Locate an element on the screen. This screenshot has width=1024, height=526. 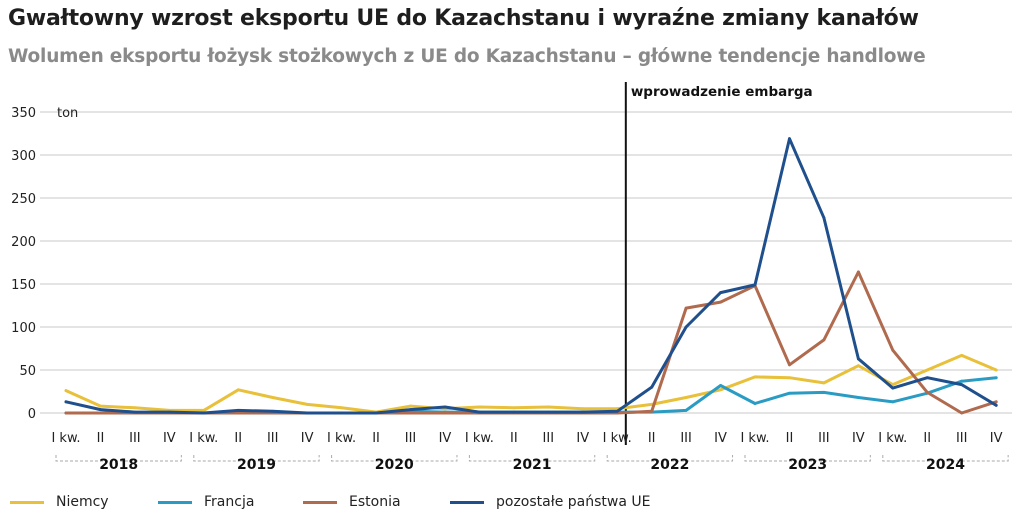
year-label: 2019 is located at coordinates (256, 465).